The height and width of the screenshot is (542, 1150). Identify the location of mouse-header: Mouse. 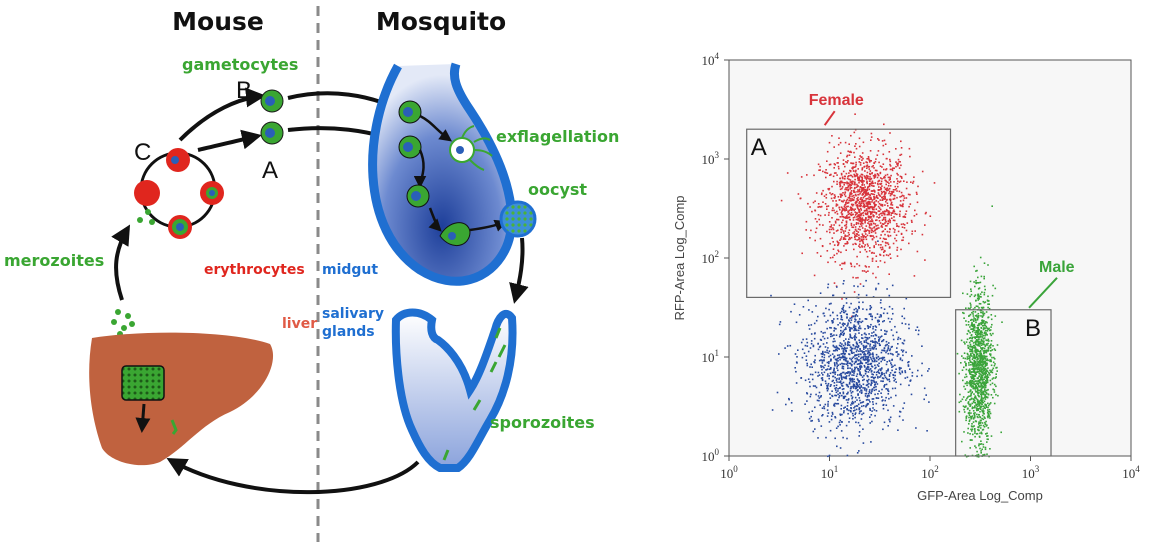
(218, 21).